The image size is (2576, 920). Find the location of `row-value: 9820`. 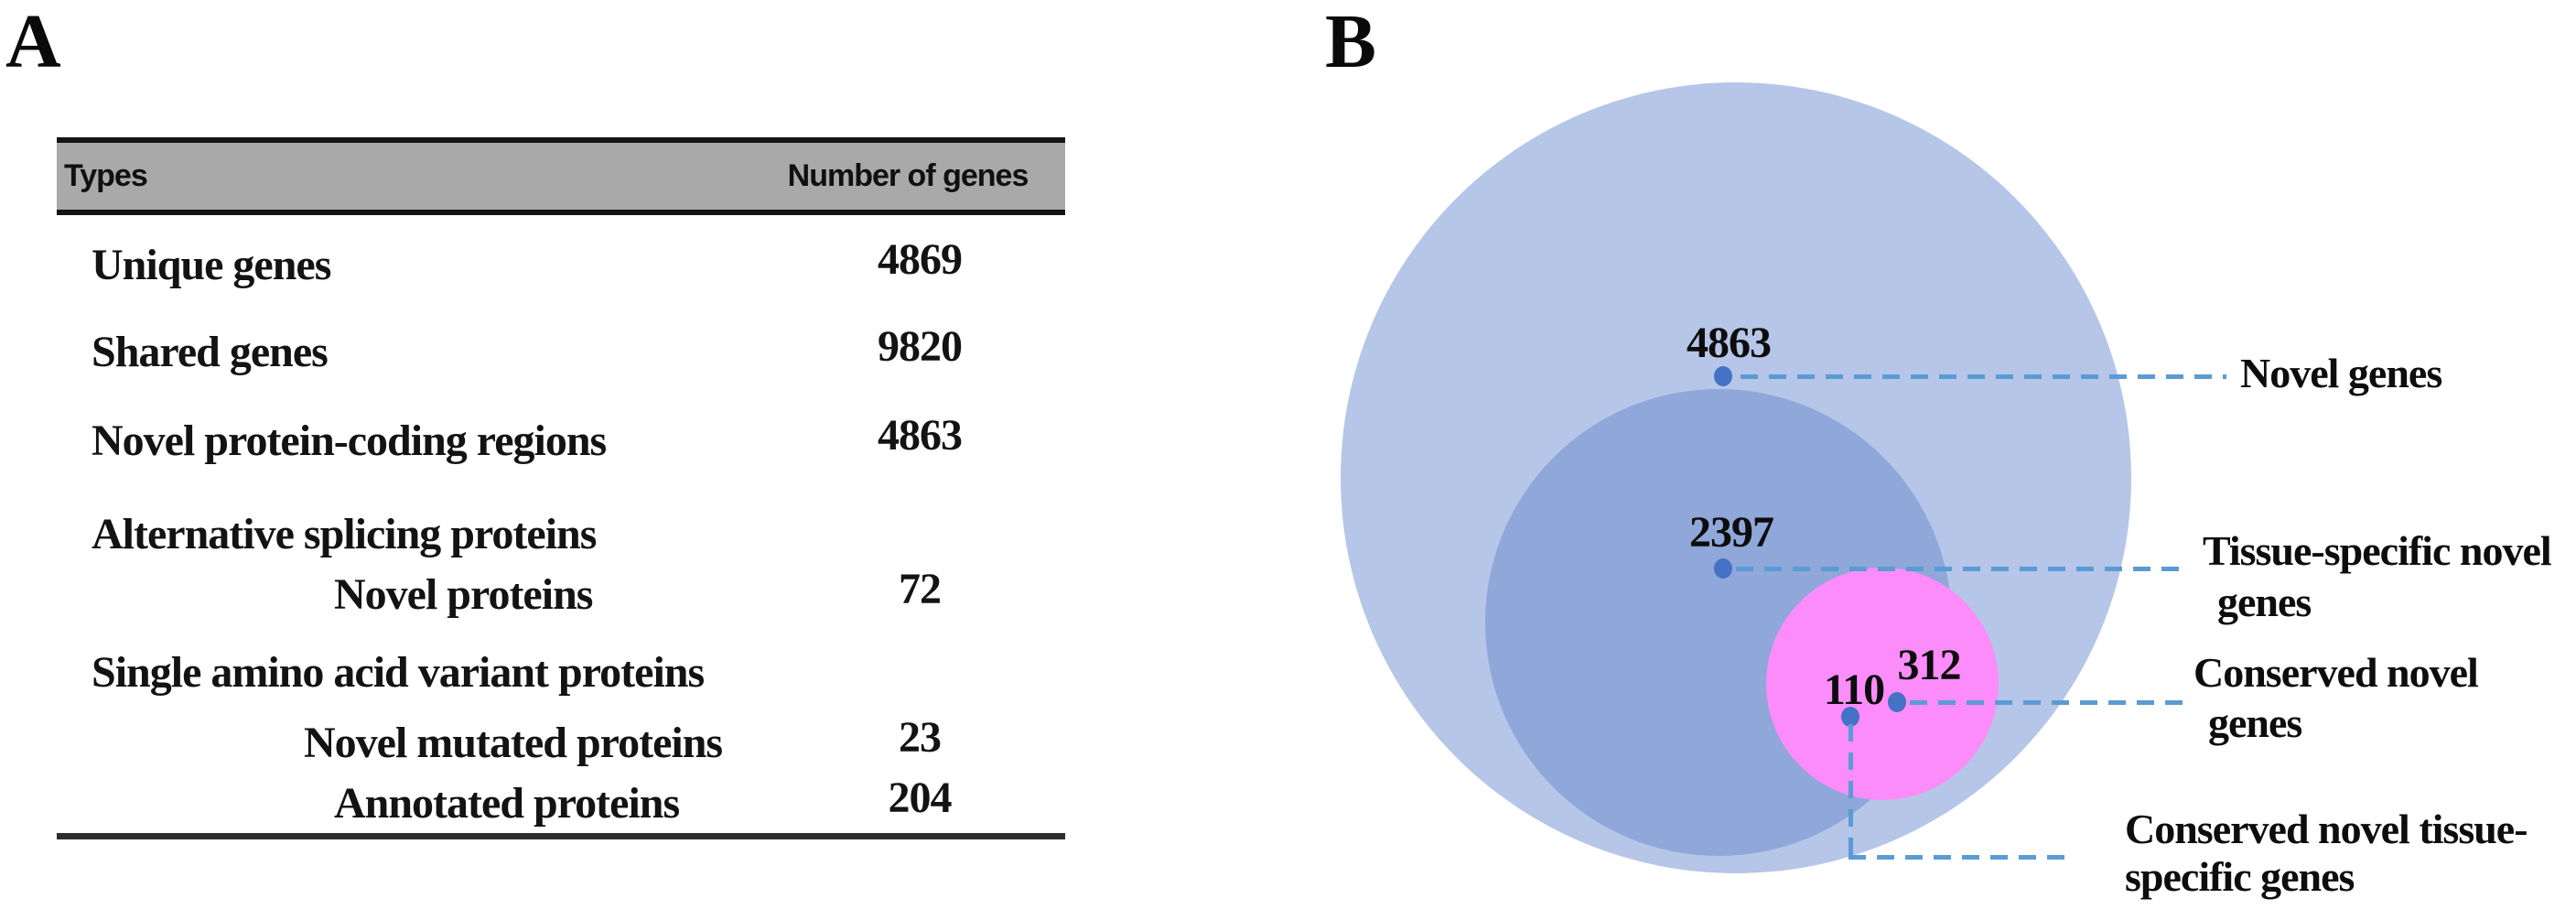

row-value: 9820 is located at coordinates (920, 347).